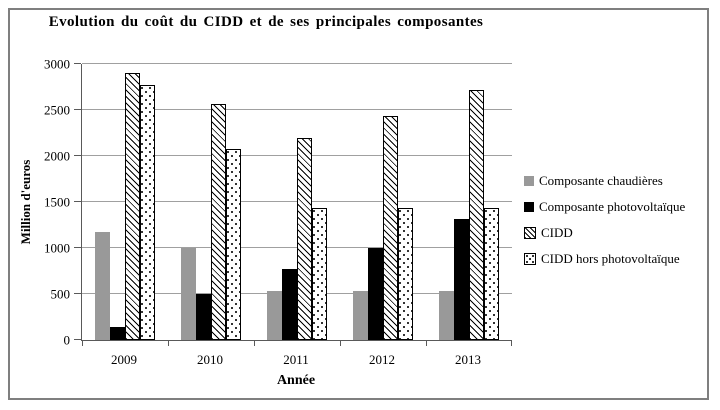 The height and width of the screenshot is (410, 720). Describe the element at coordinates (610, 258) in the screenshot. I see `legend-label-cidd-hors-photovoltaique: CIDD hors photovoltaïque` at that location.